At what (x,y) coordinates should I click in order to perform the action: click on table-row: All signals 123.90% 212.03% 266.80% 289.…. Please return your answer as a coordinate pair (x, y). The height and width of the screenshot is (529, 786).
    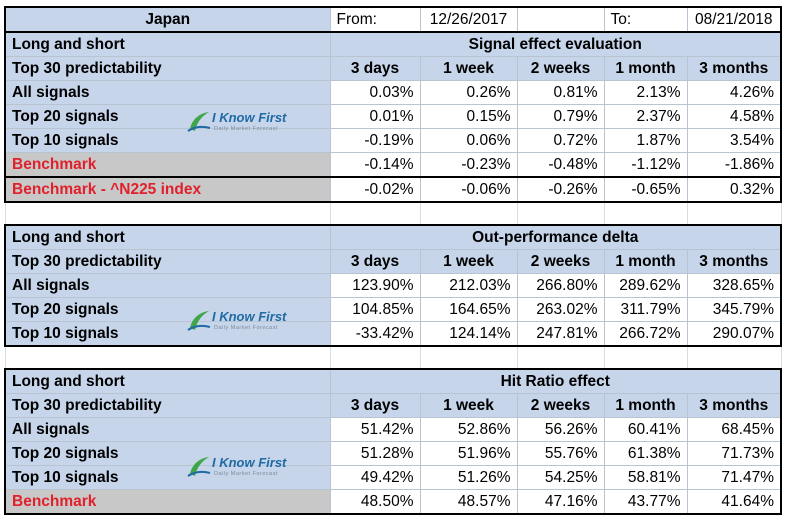
    Looking at the image, I should click on (393, 285).